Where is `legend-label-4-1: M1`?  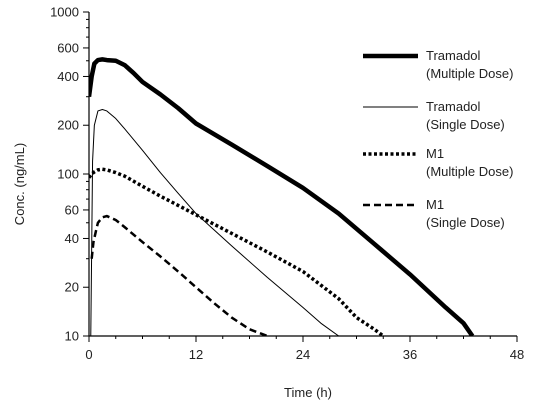 legend-label-4-1: M1 is located at coordinates (435, 204).